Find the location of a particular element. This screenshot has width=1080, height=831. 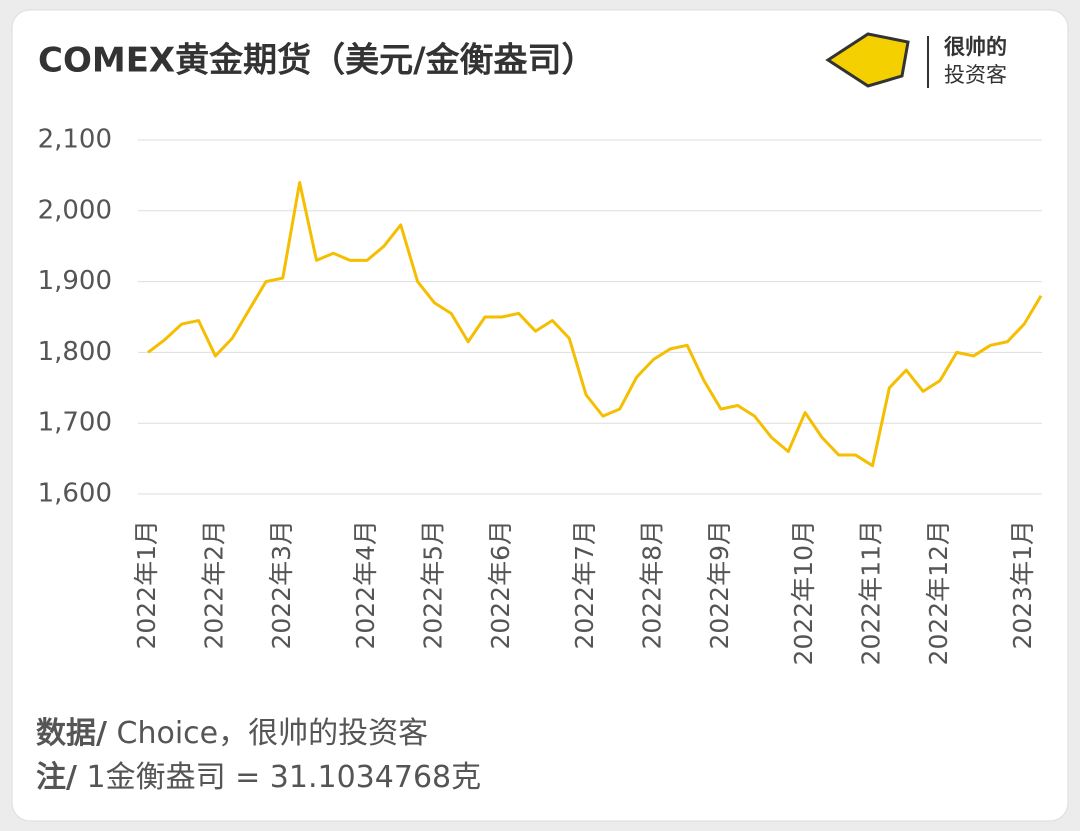

source-text: Choice，很帅的投资客 is located at coordinates (267, 733).